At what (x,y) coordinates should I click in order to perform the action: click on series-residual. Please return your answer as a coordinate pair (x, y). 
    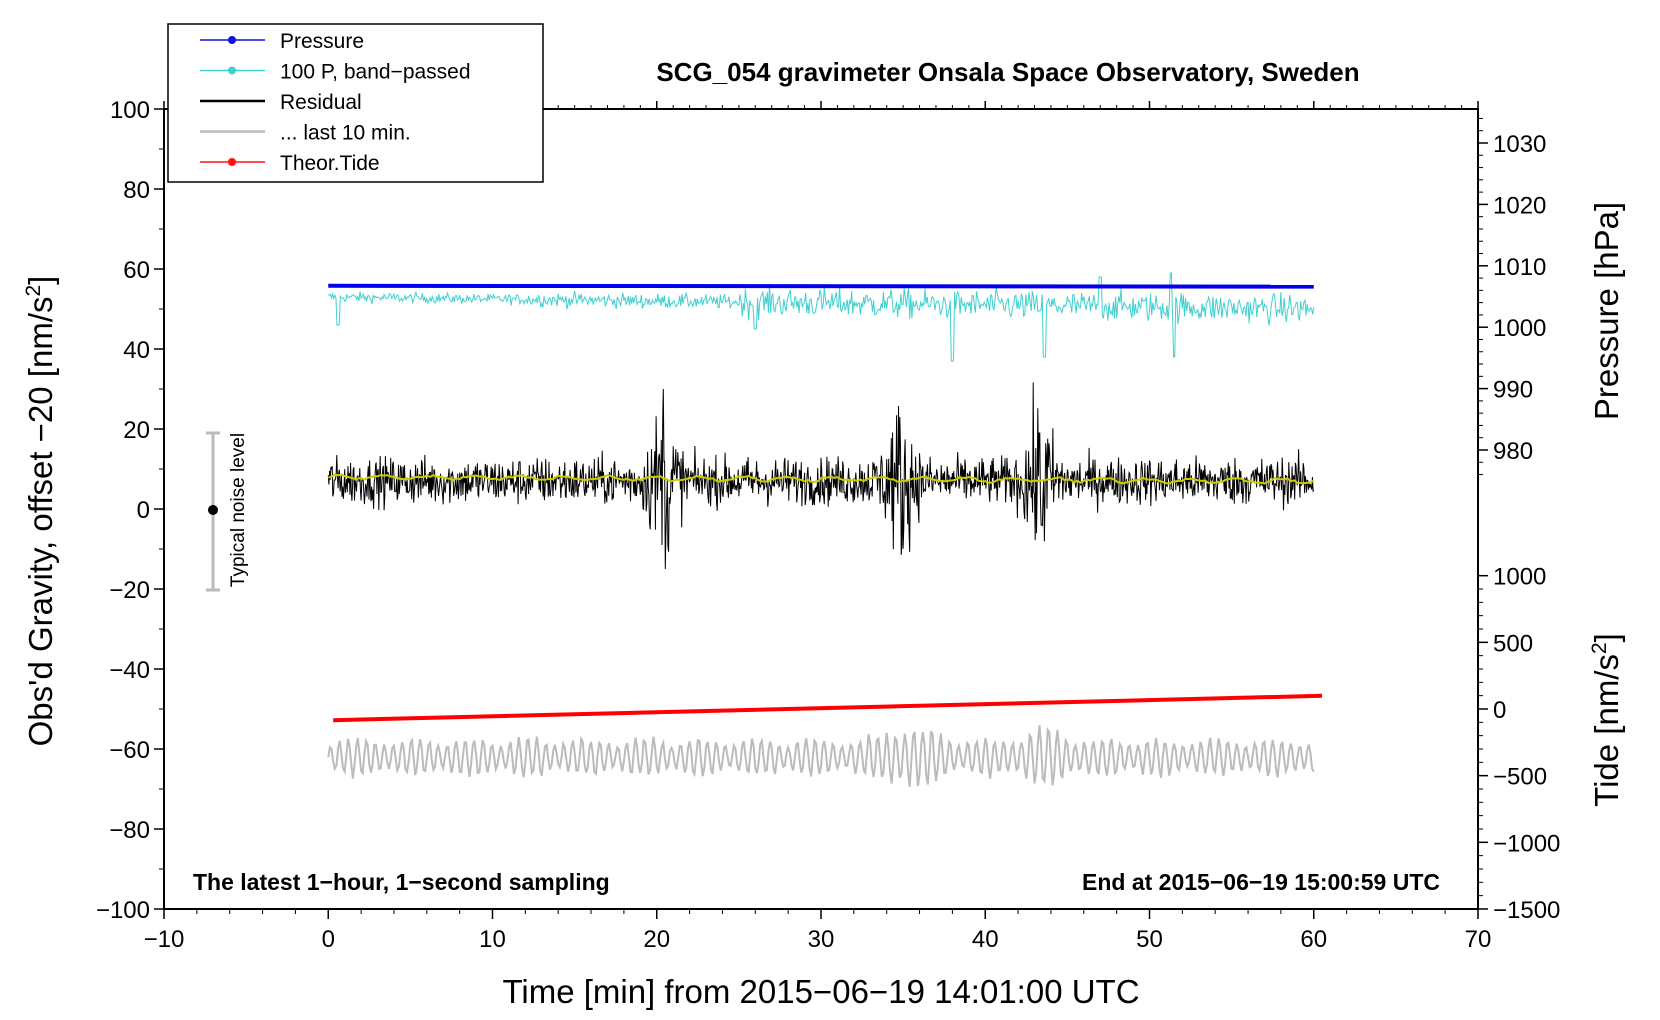
    Looking at the image, I should click on (821, 476).